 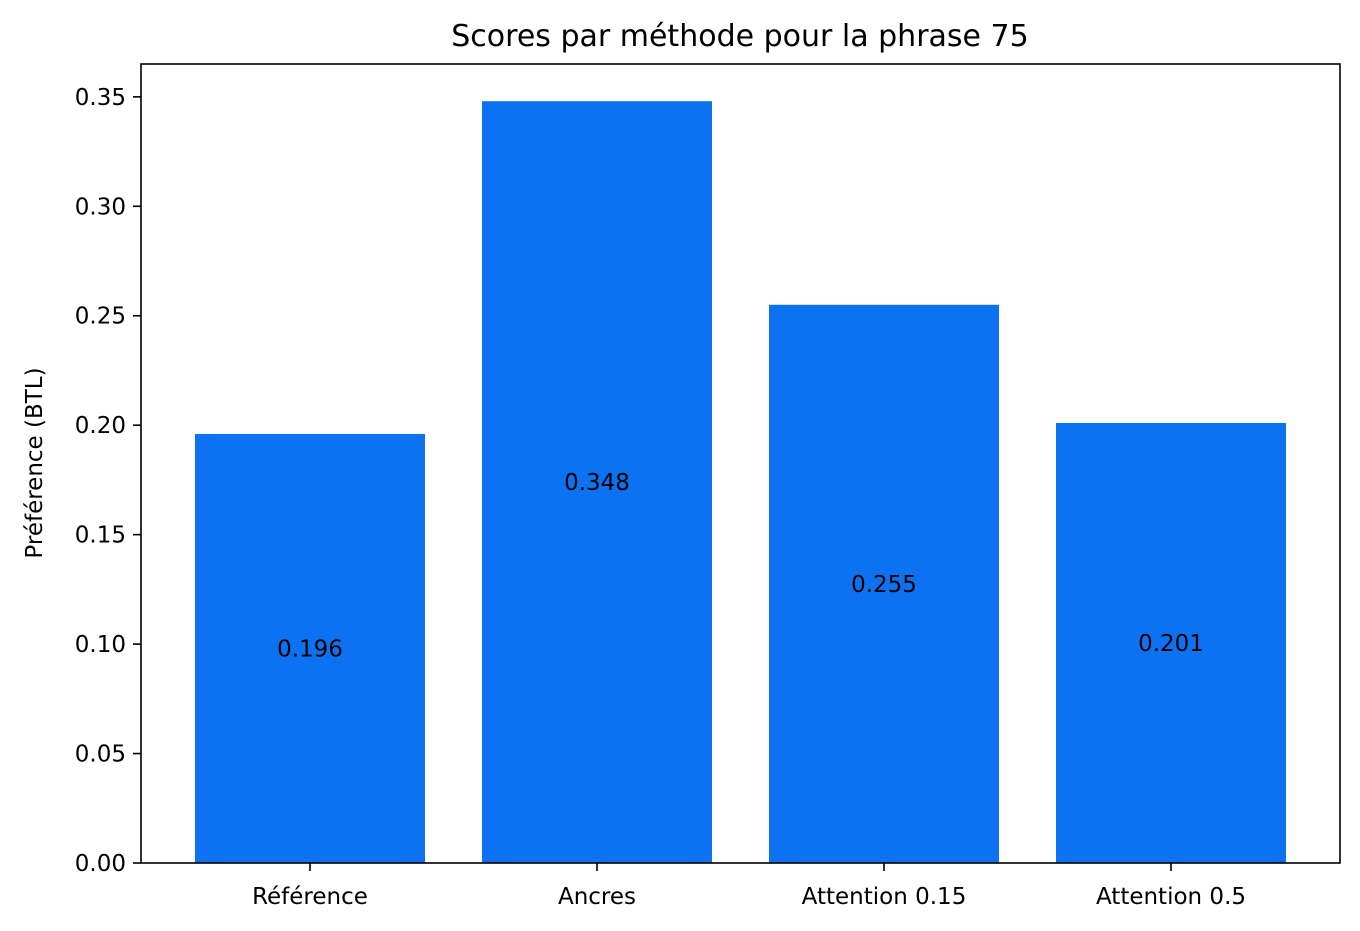 I want to click on data-labels-group: 0.196 0.348 0.255 0.201, so click(x=740, y=566).